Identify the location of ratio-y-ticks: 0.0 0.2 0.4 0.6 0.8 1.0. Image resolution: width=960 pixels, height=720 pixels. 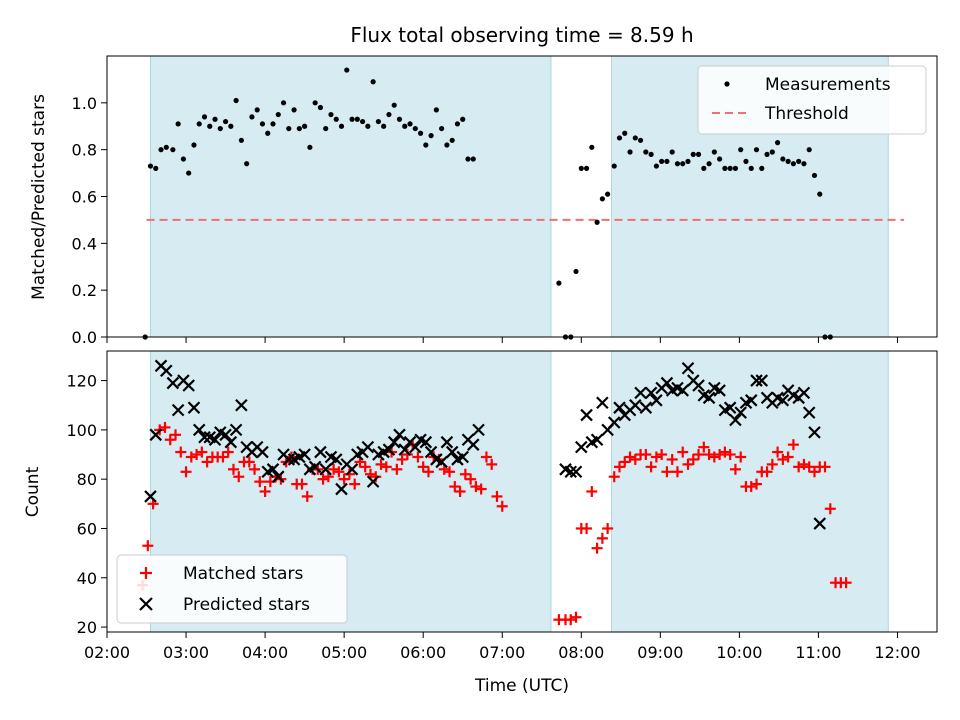
(89, 220).